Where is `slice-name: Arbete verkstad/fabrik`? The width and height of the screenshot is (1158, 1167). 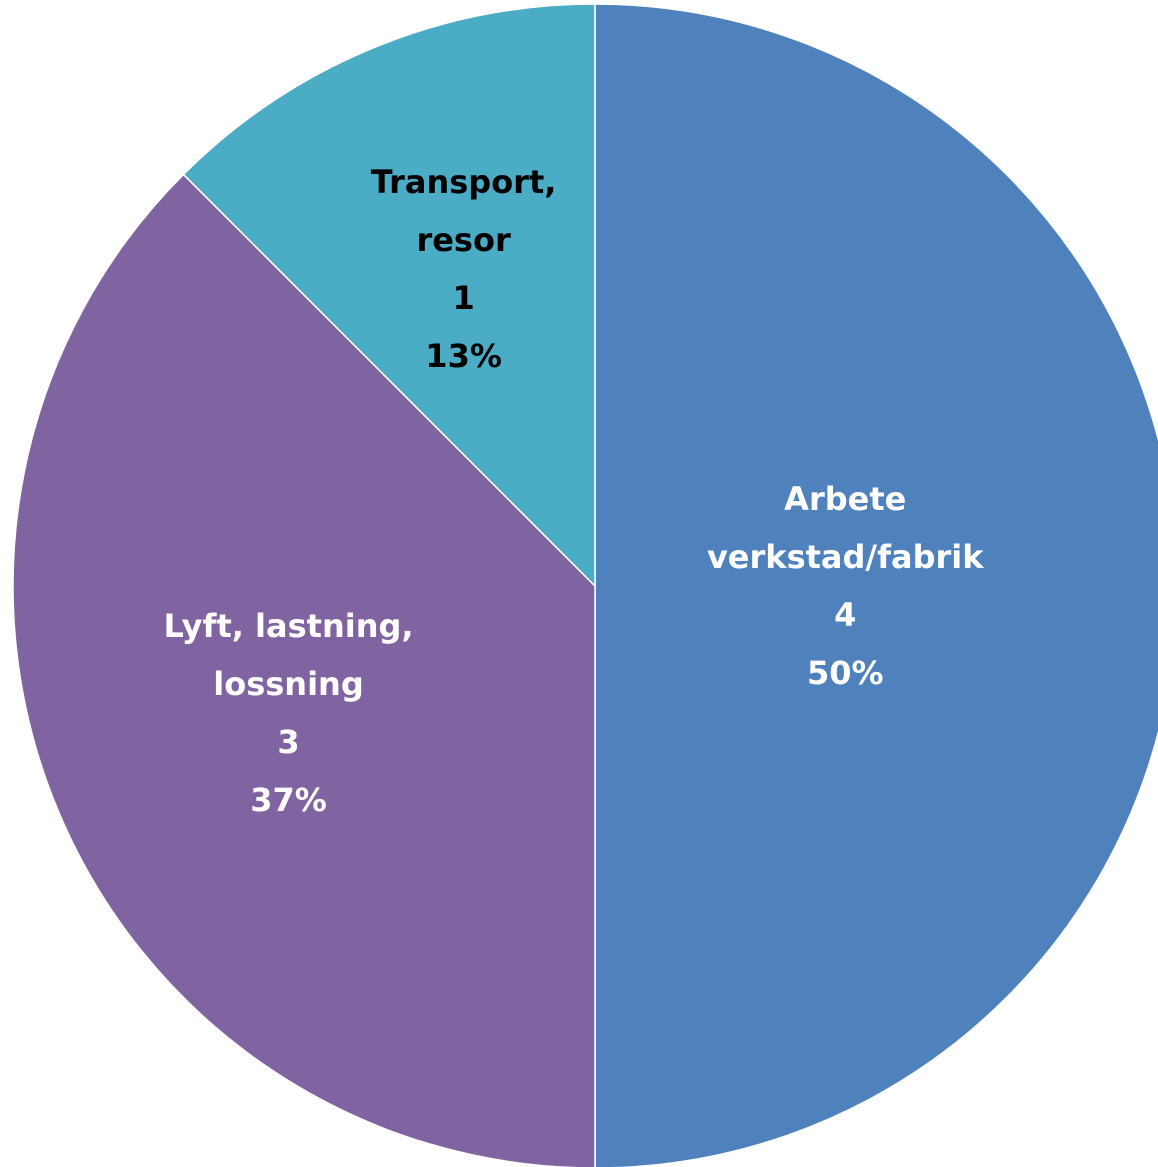
slice-name: Arbete verkstad/fabrik is located at coordinates (845, 528).